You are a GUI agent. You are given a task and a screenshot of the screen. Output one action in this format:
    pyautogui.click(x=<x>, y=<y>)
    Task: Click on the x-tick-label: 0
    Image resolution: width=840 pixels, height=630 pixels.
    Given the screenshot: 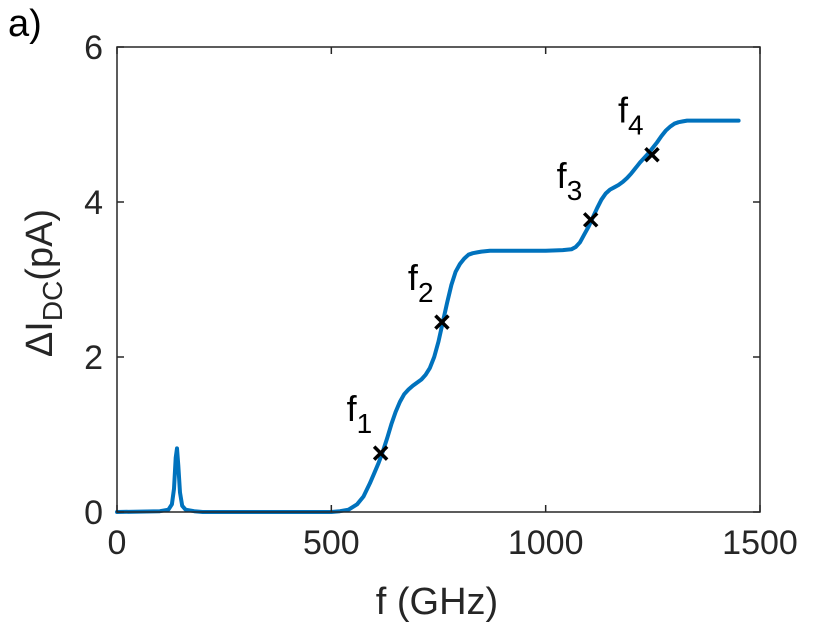 What is the action you would take?
    pyautogui.click(x=117, y=543)
    